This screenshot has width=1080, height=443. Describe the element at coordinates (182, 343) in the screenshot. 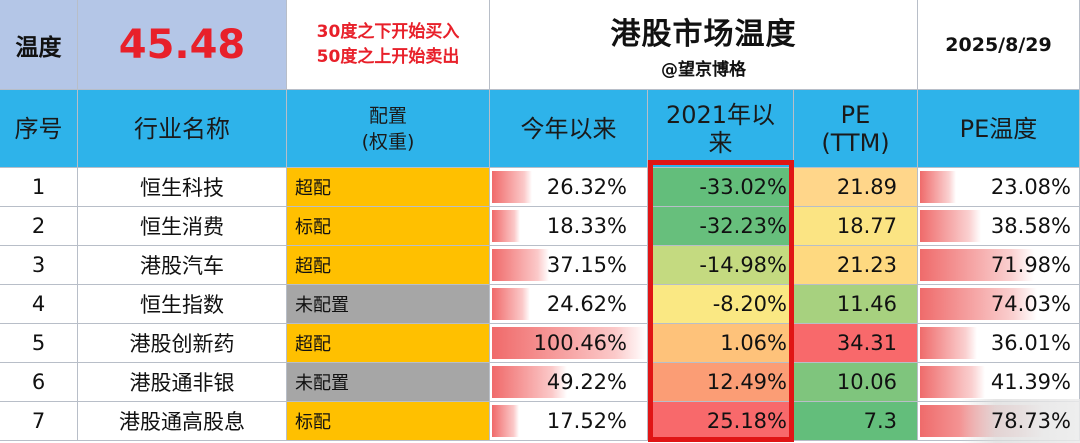

I see `industry-name: 港股创新药` at that location.